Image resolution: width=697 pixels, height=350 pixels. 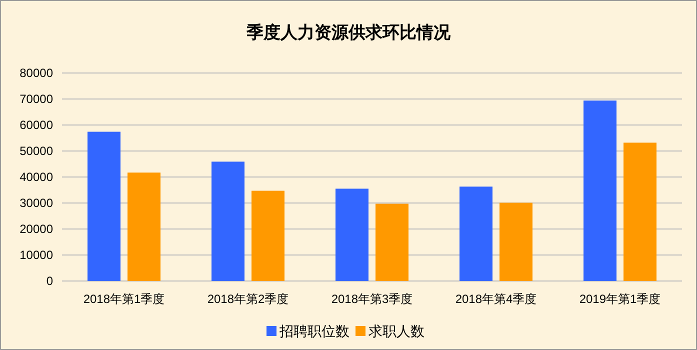 What do you see at coordinates (50, 281) in the screenshot?
I see `y-tick-label: 0` at bounding box center [50, 281].